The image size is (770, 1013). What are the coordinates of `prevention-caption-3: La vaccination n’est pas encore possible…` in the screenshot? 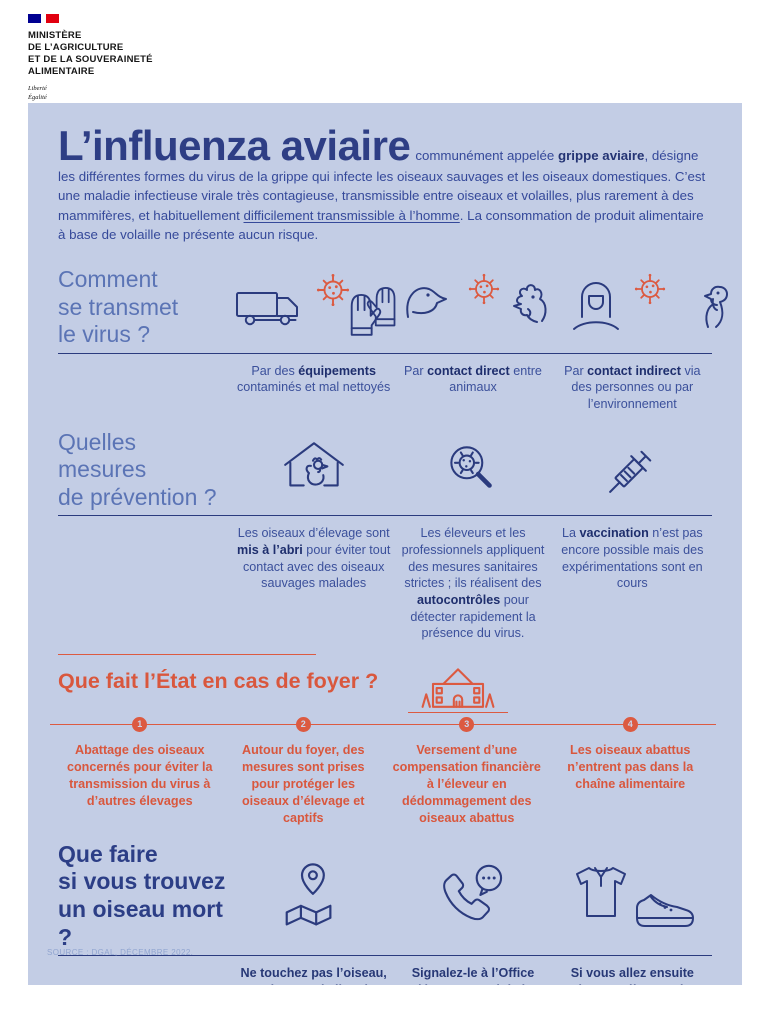 It's located at (632, 558).